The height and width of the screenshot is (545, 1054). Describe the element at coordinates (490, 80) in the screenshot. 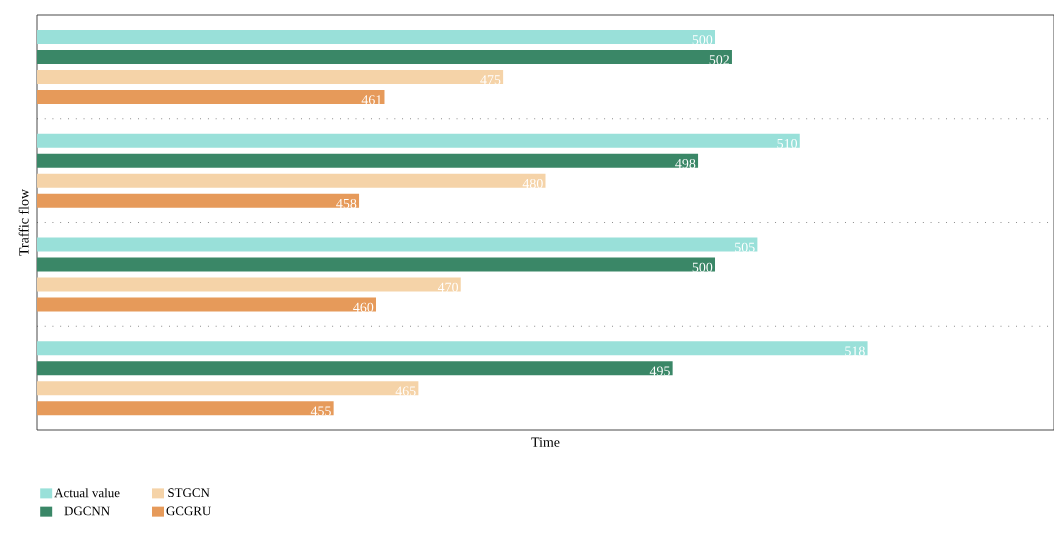

I see `data-label: 475` at that location.